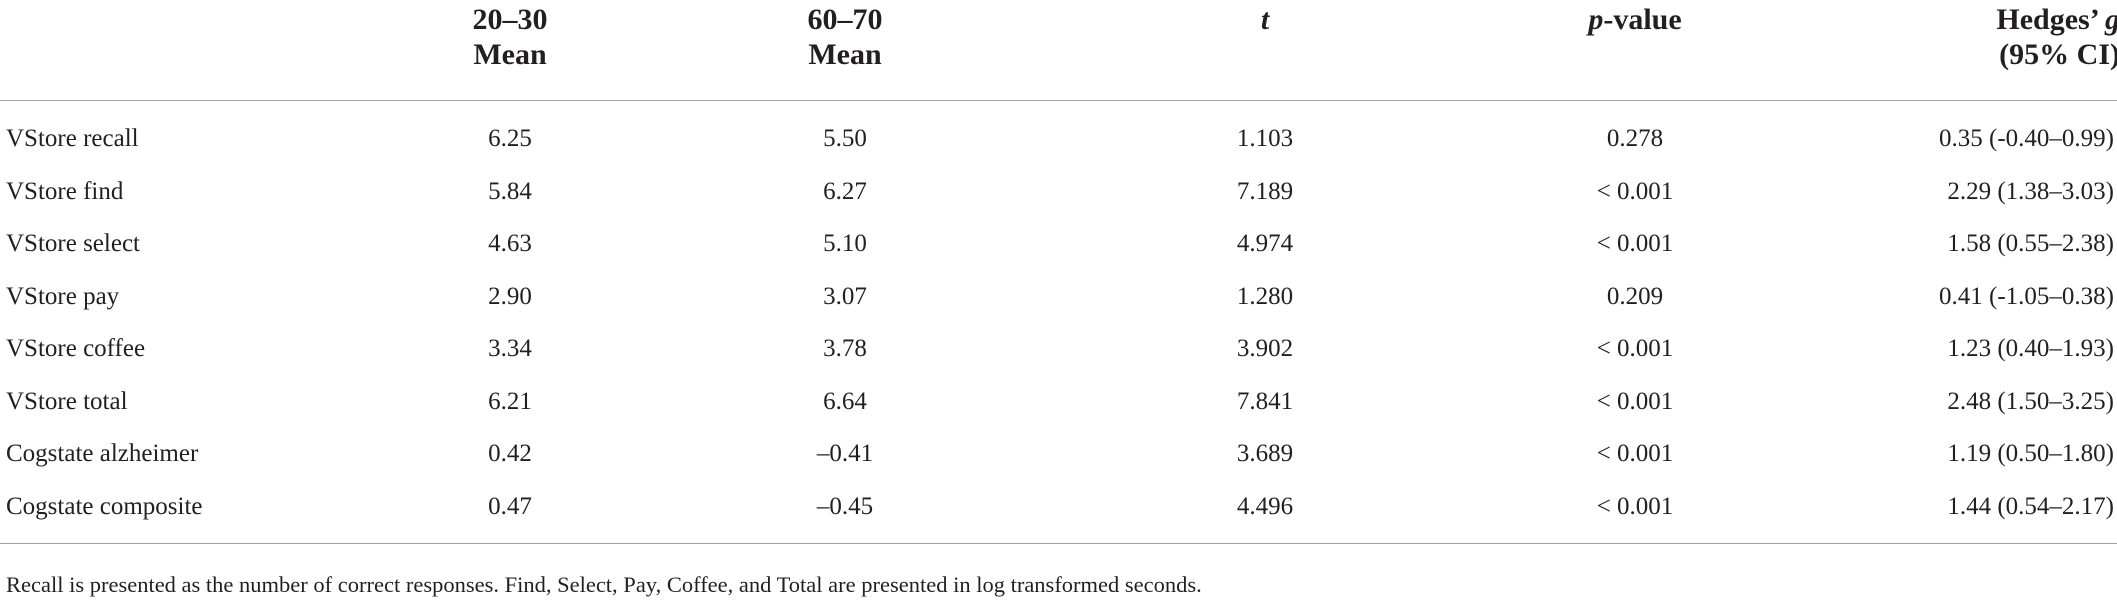  Describe the element at coordinates (2030, 453) in the screenshot. I see `cell-hedges-g: 1.19 (0.50–1.80)` at that location.